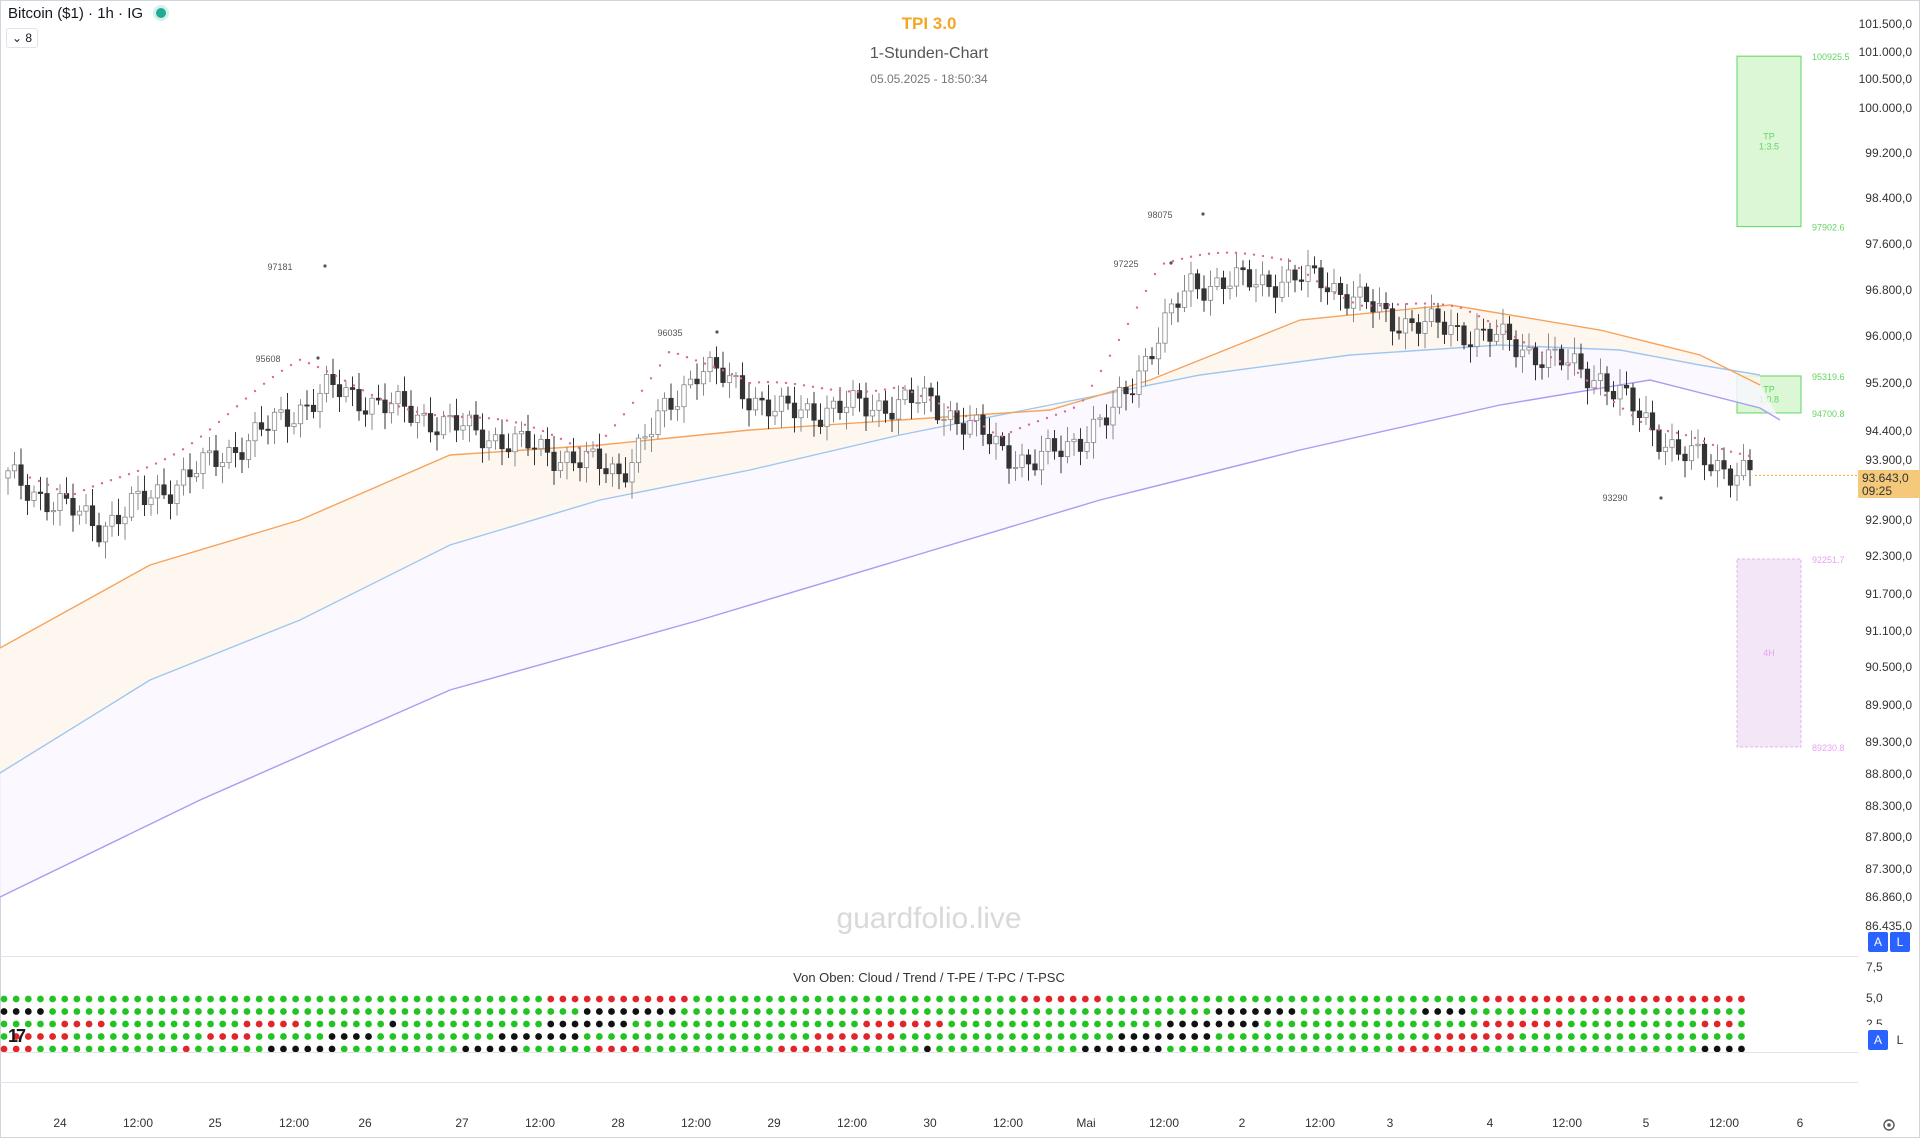 This screenshot has width=1922, height=1140. I want to click on indicator-auto-scale-button: A, so click(1878, 1040).